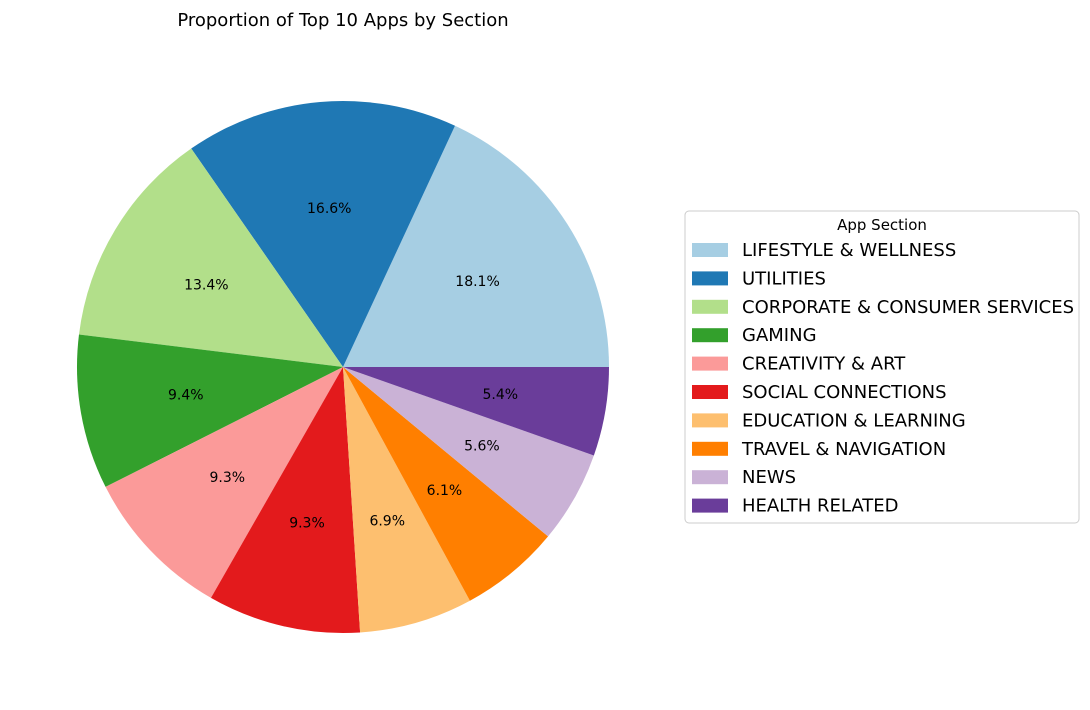  Describe the element at coordinates (342, 20) in the screenshot. I see `chart-title: Proportion of Top 10 Apps by Section` at that location.